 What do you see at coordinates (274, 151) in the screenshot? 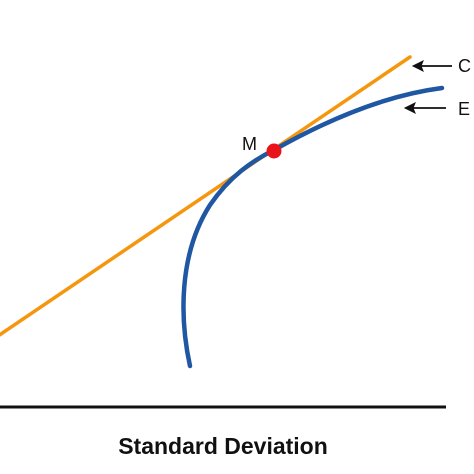
I see `tangency-point-marker` at bounding box center [274, 151].